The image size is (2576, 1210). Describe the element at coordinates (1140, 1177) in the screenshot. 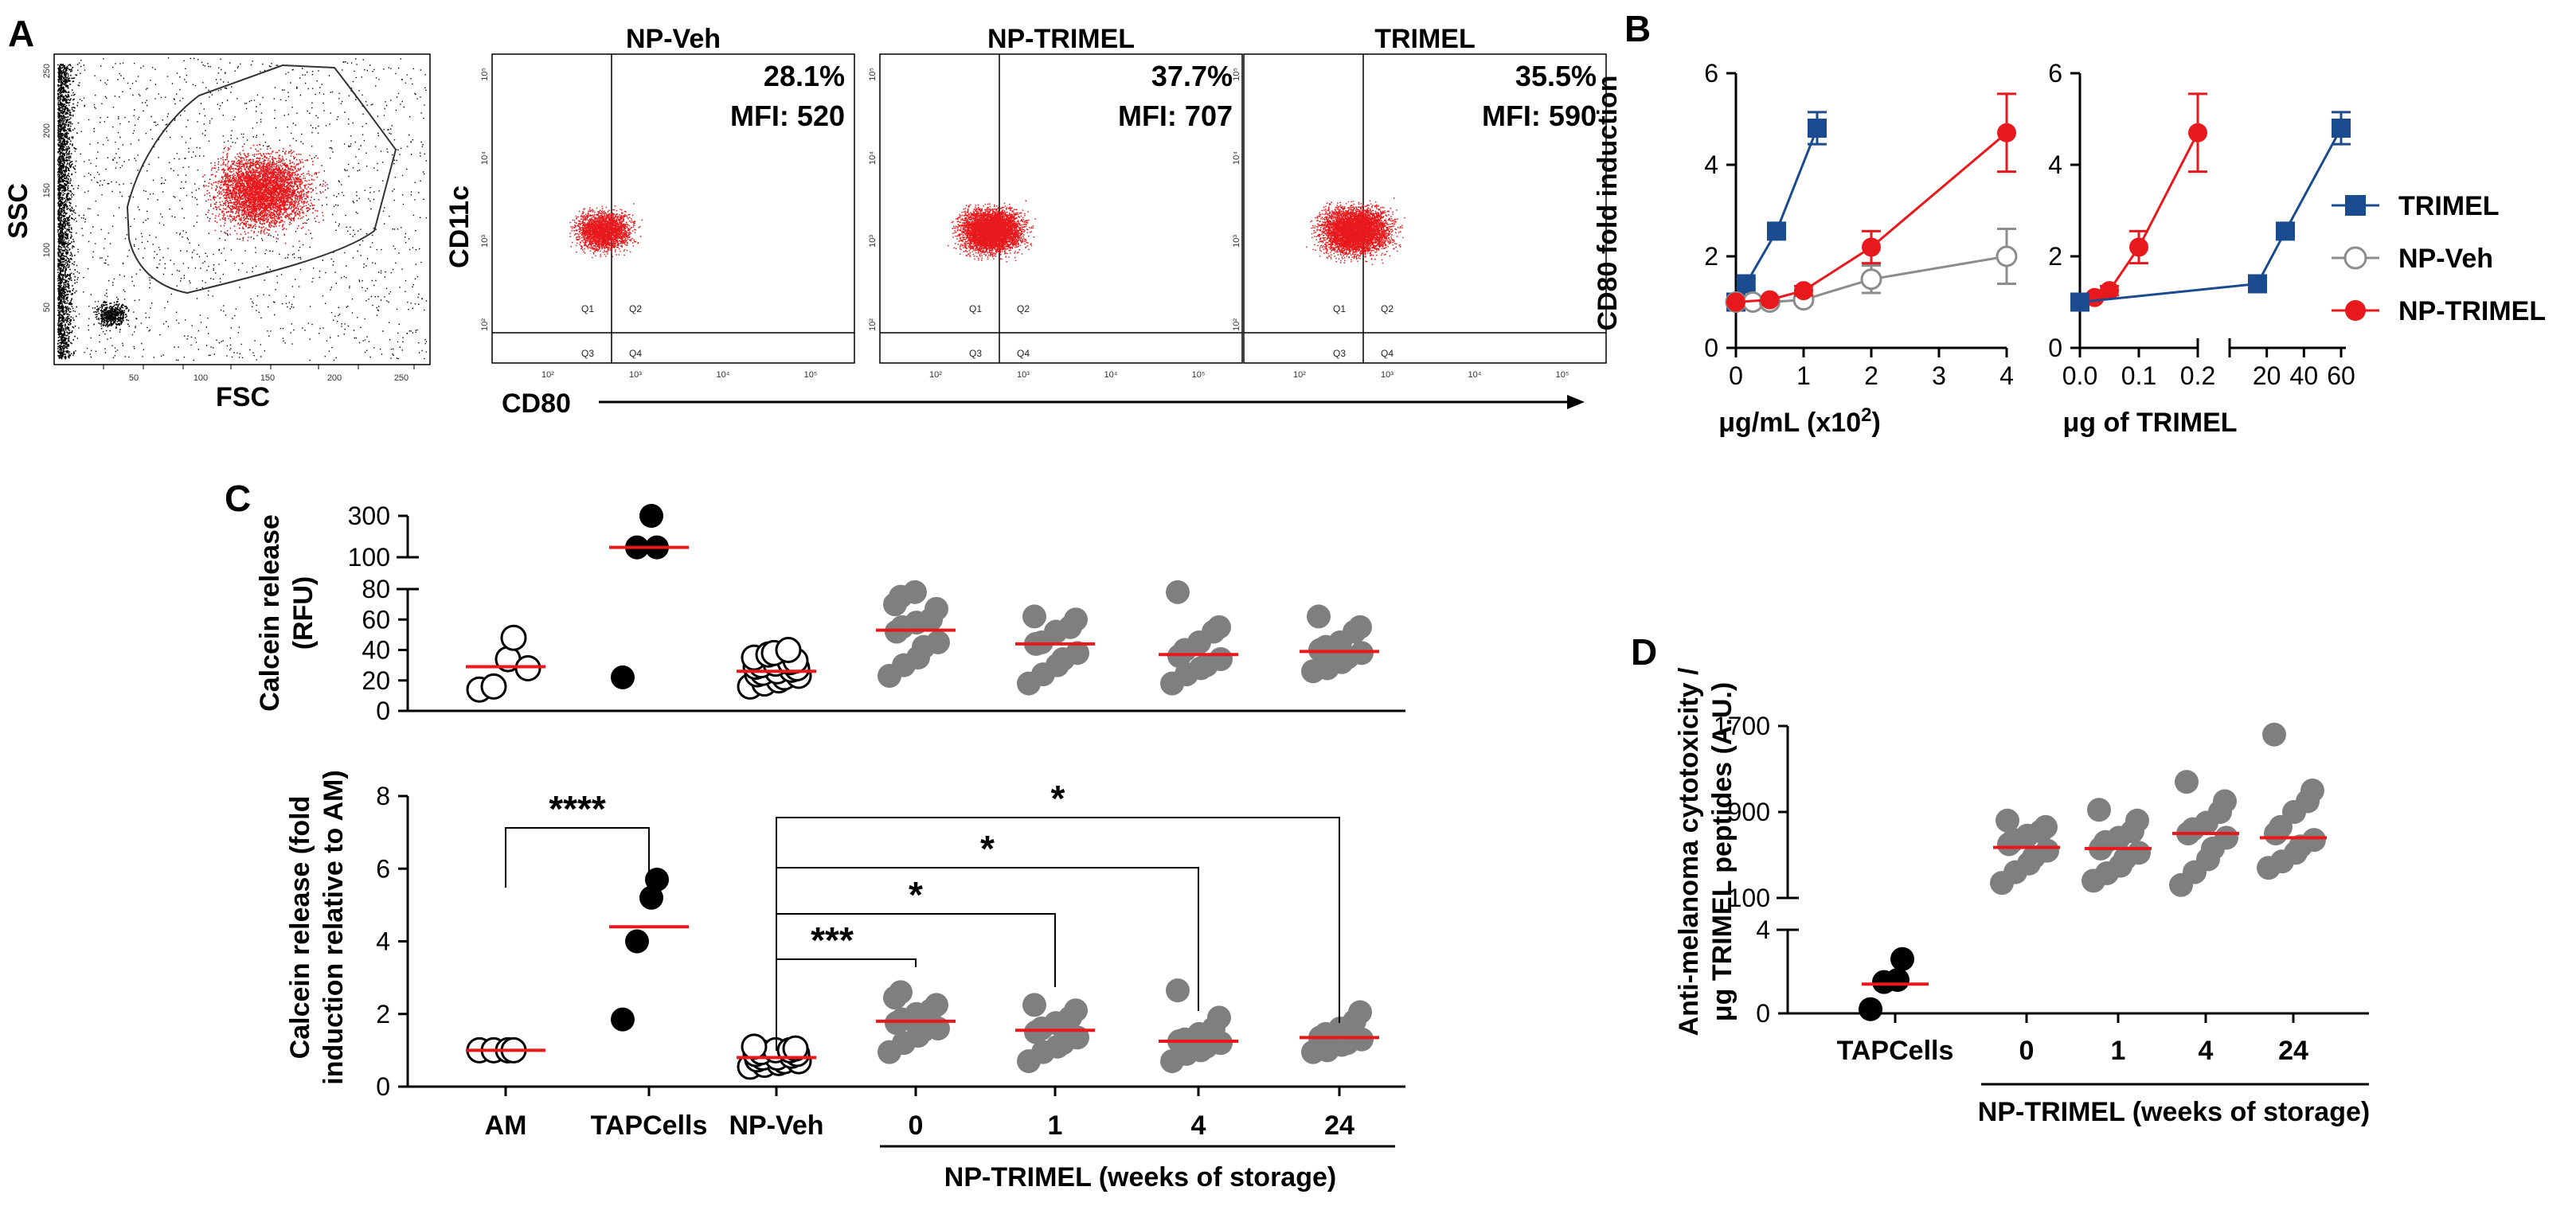

I see `c-group-label: NP-TRIMEL (weeks of storage)` at that location.